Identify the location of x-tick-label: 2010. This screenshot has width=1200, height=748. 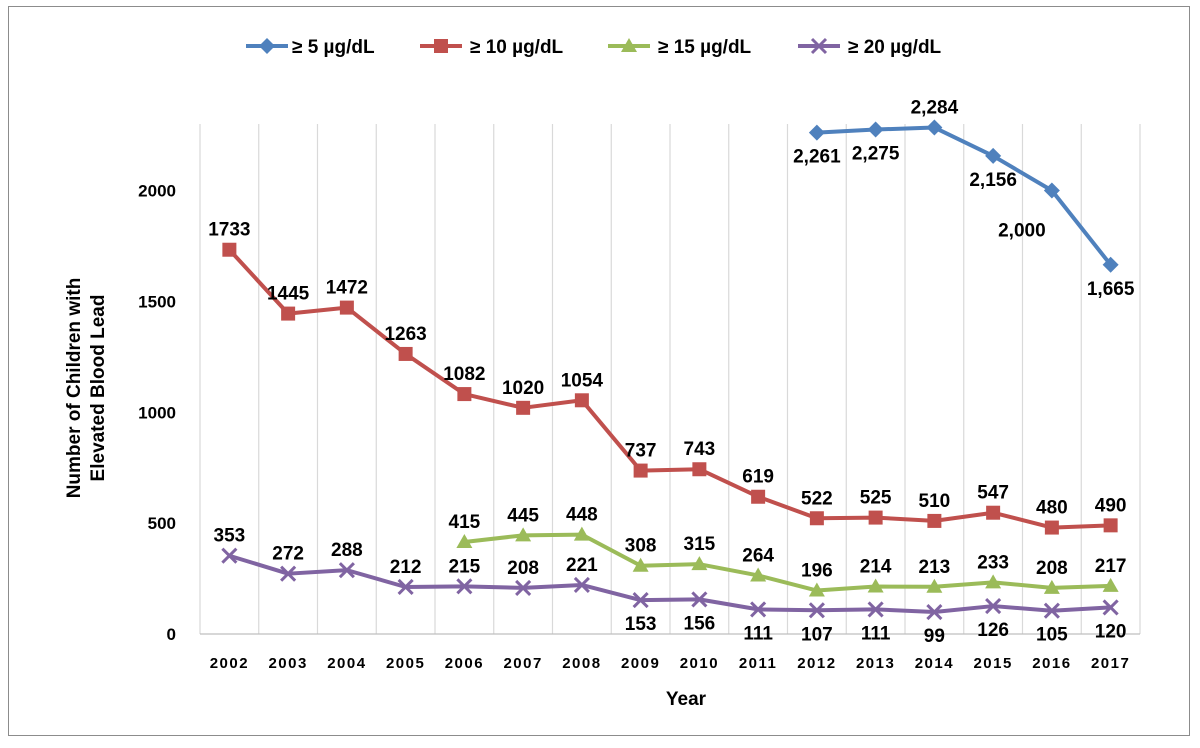
(699, 663).